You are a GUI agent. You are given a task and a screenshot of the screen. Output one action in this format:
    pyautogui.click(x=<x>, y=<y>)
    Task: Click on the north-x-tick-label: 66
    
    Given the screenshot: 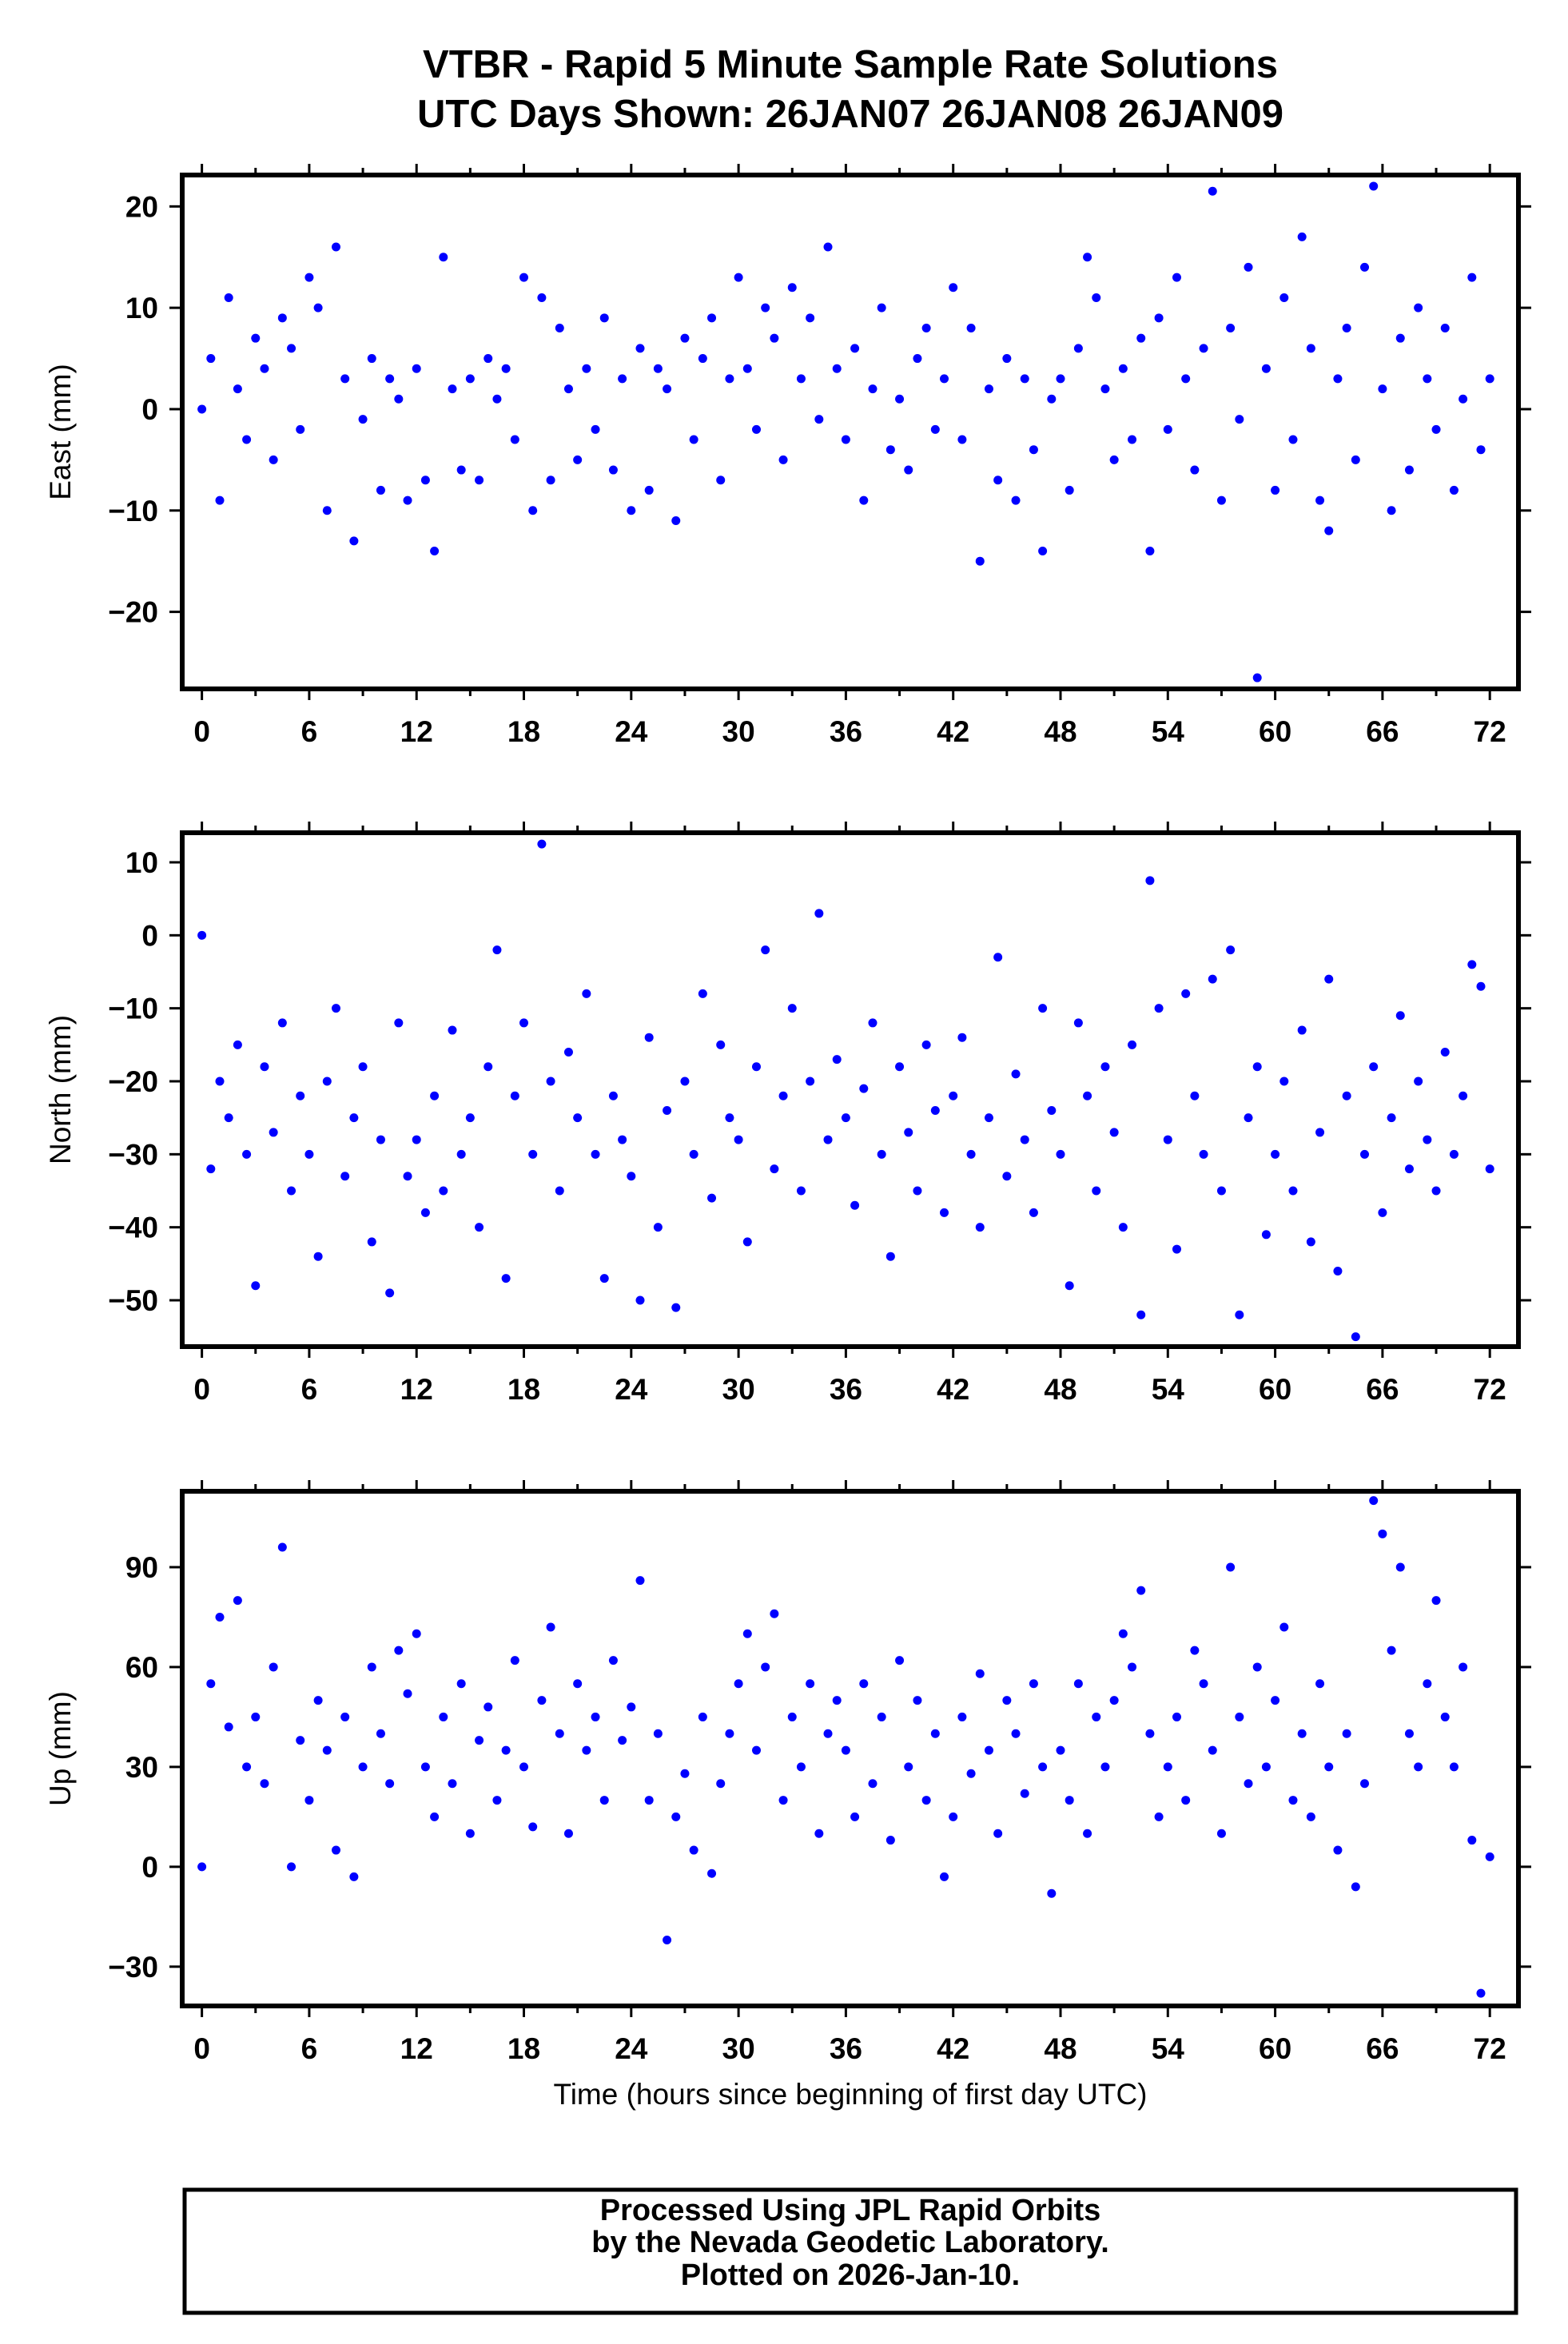 What is the action you would take?
    pyautogui.click(x=1382, y=1389)
    